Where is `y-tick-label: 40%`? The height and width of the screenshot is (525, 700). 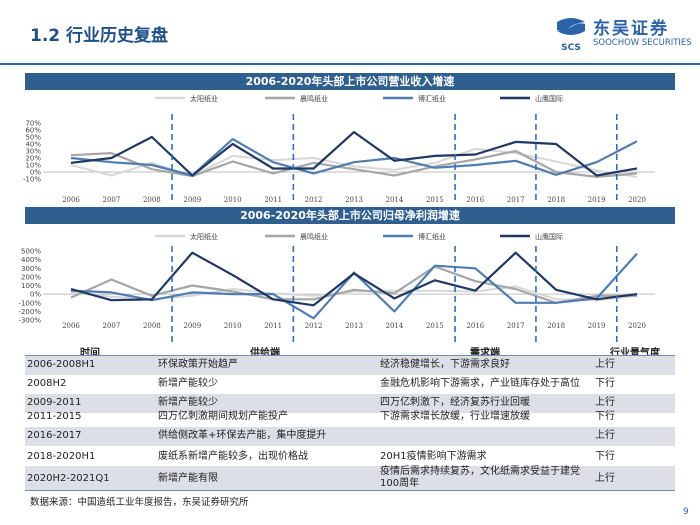 y-tick-label: 40% is located at coordinates (33, 145).